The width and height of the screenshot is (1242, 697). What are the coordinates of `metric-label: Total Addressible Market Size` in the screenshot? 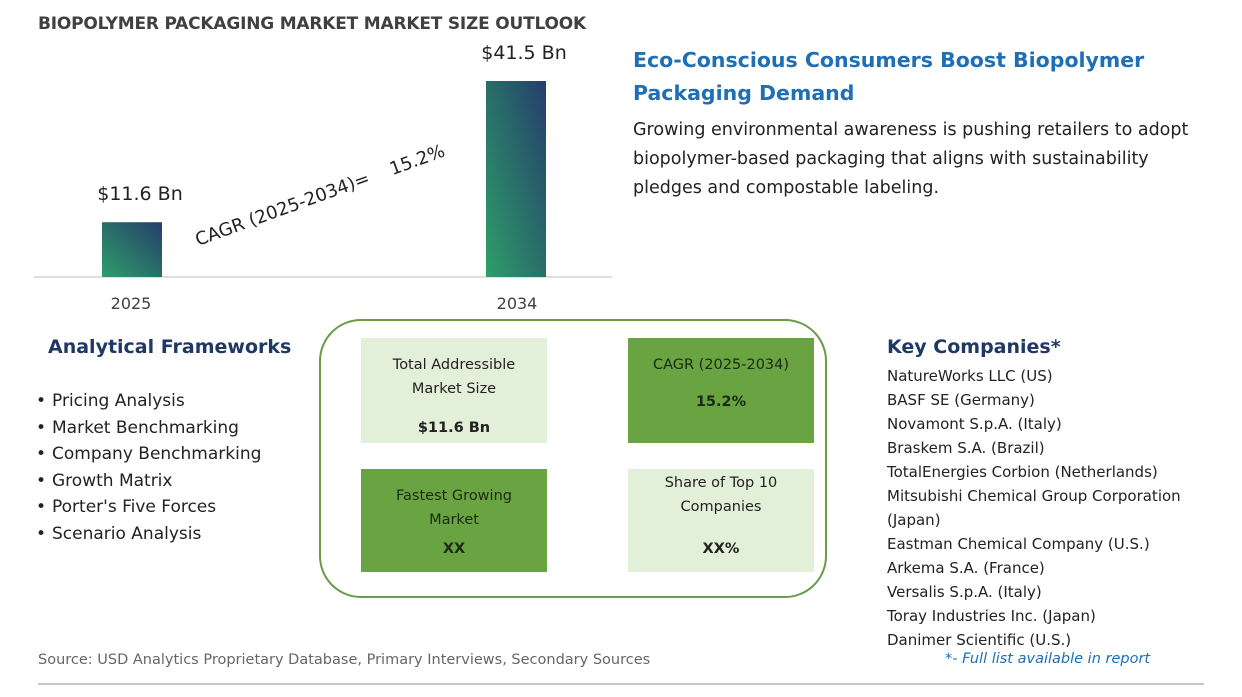 It's located at (454, 377).